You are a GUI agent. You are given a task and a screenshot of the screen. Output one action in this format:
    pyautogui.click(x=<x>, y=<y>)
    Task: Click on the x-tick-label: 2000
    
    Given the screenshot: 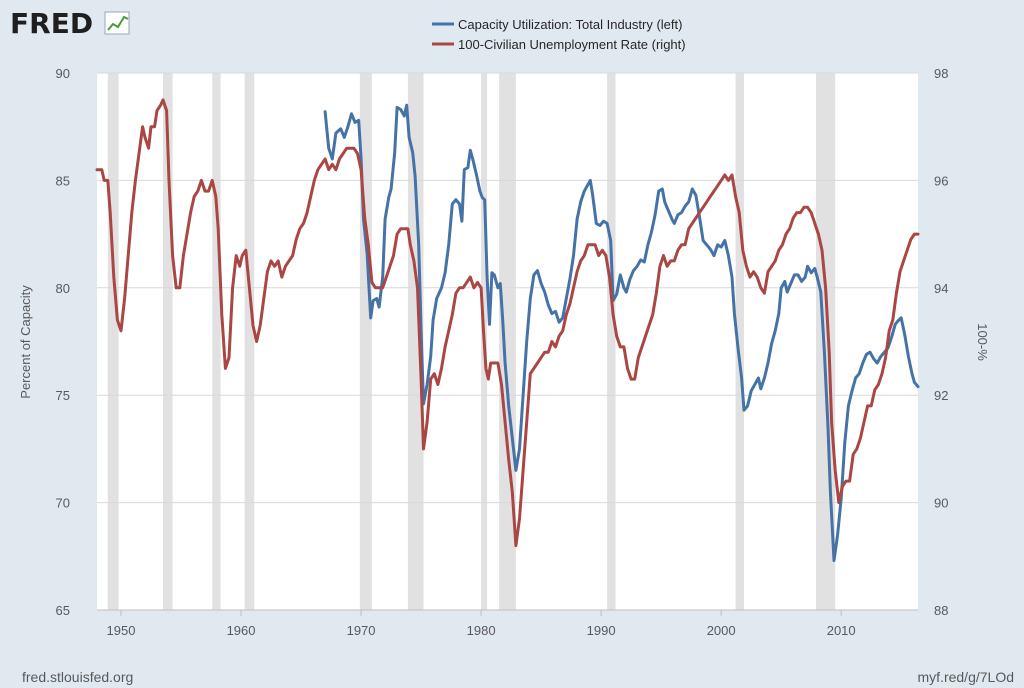 What is the action you would take?
    pyautogui.click(x=721, y=630)
    